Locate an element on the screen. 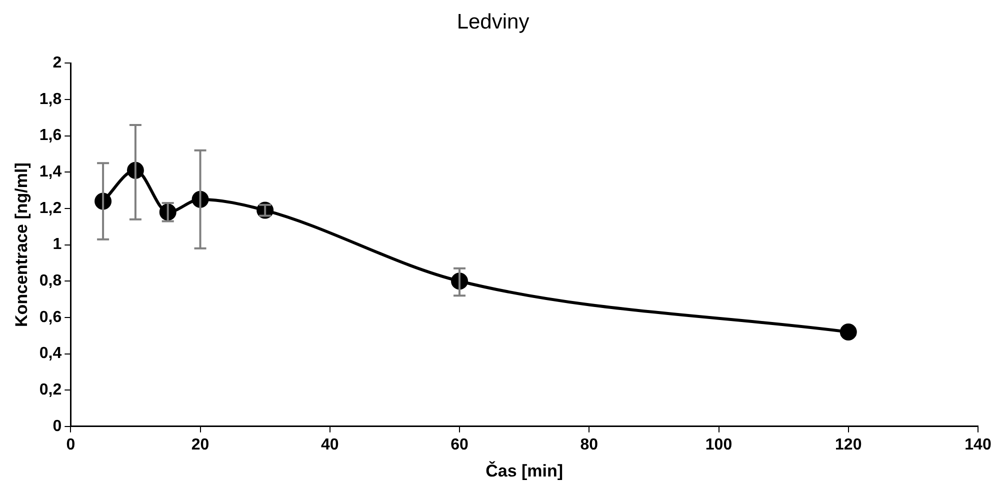  y-tick-label: 0,8 is located at coordinates (50, 281).